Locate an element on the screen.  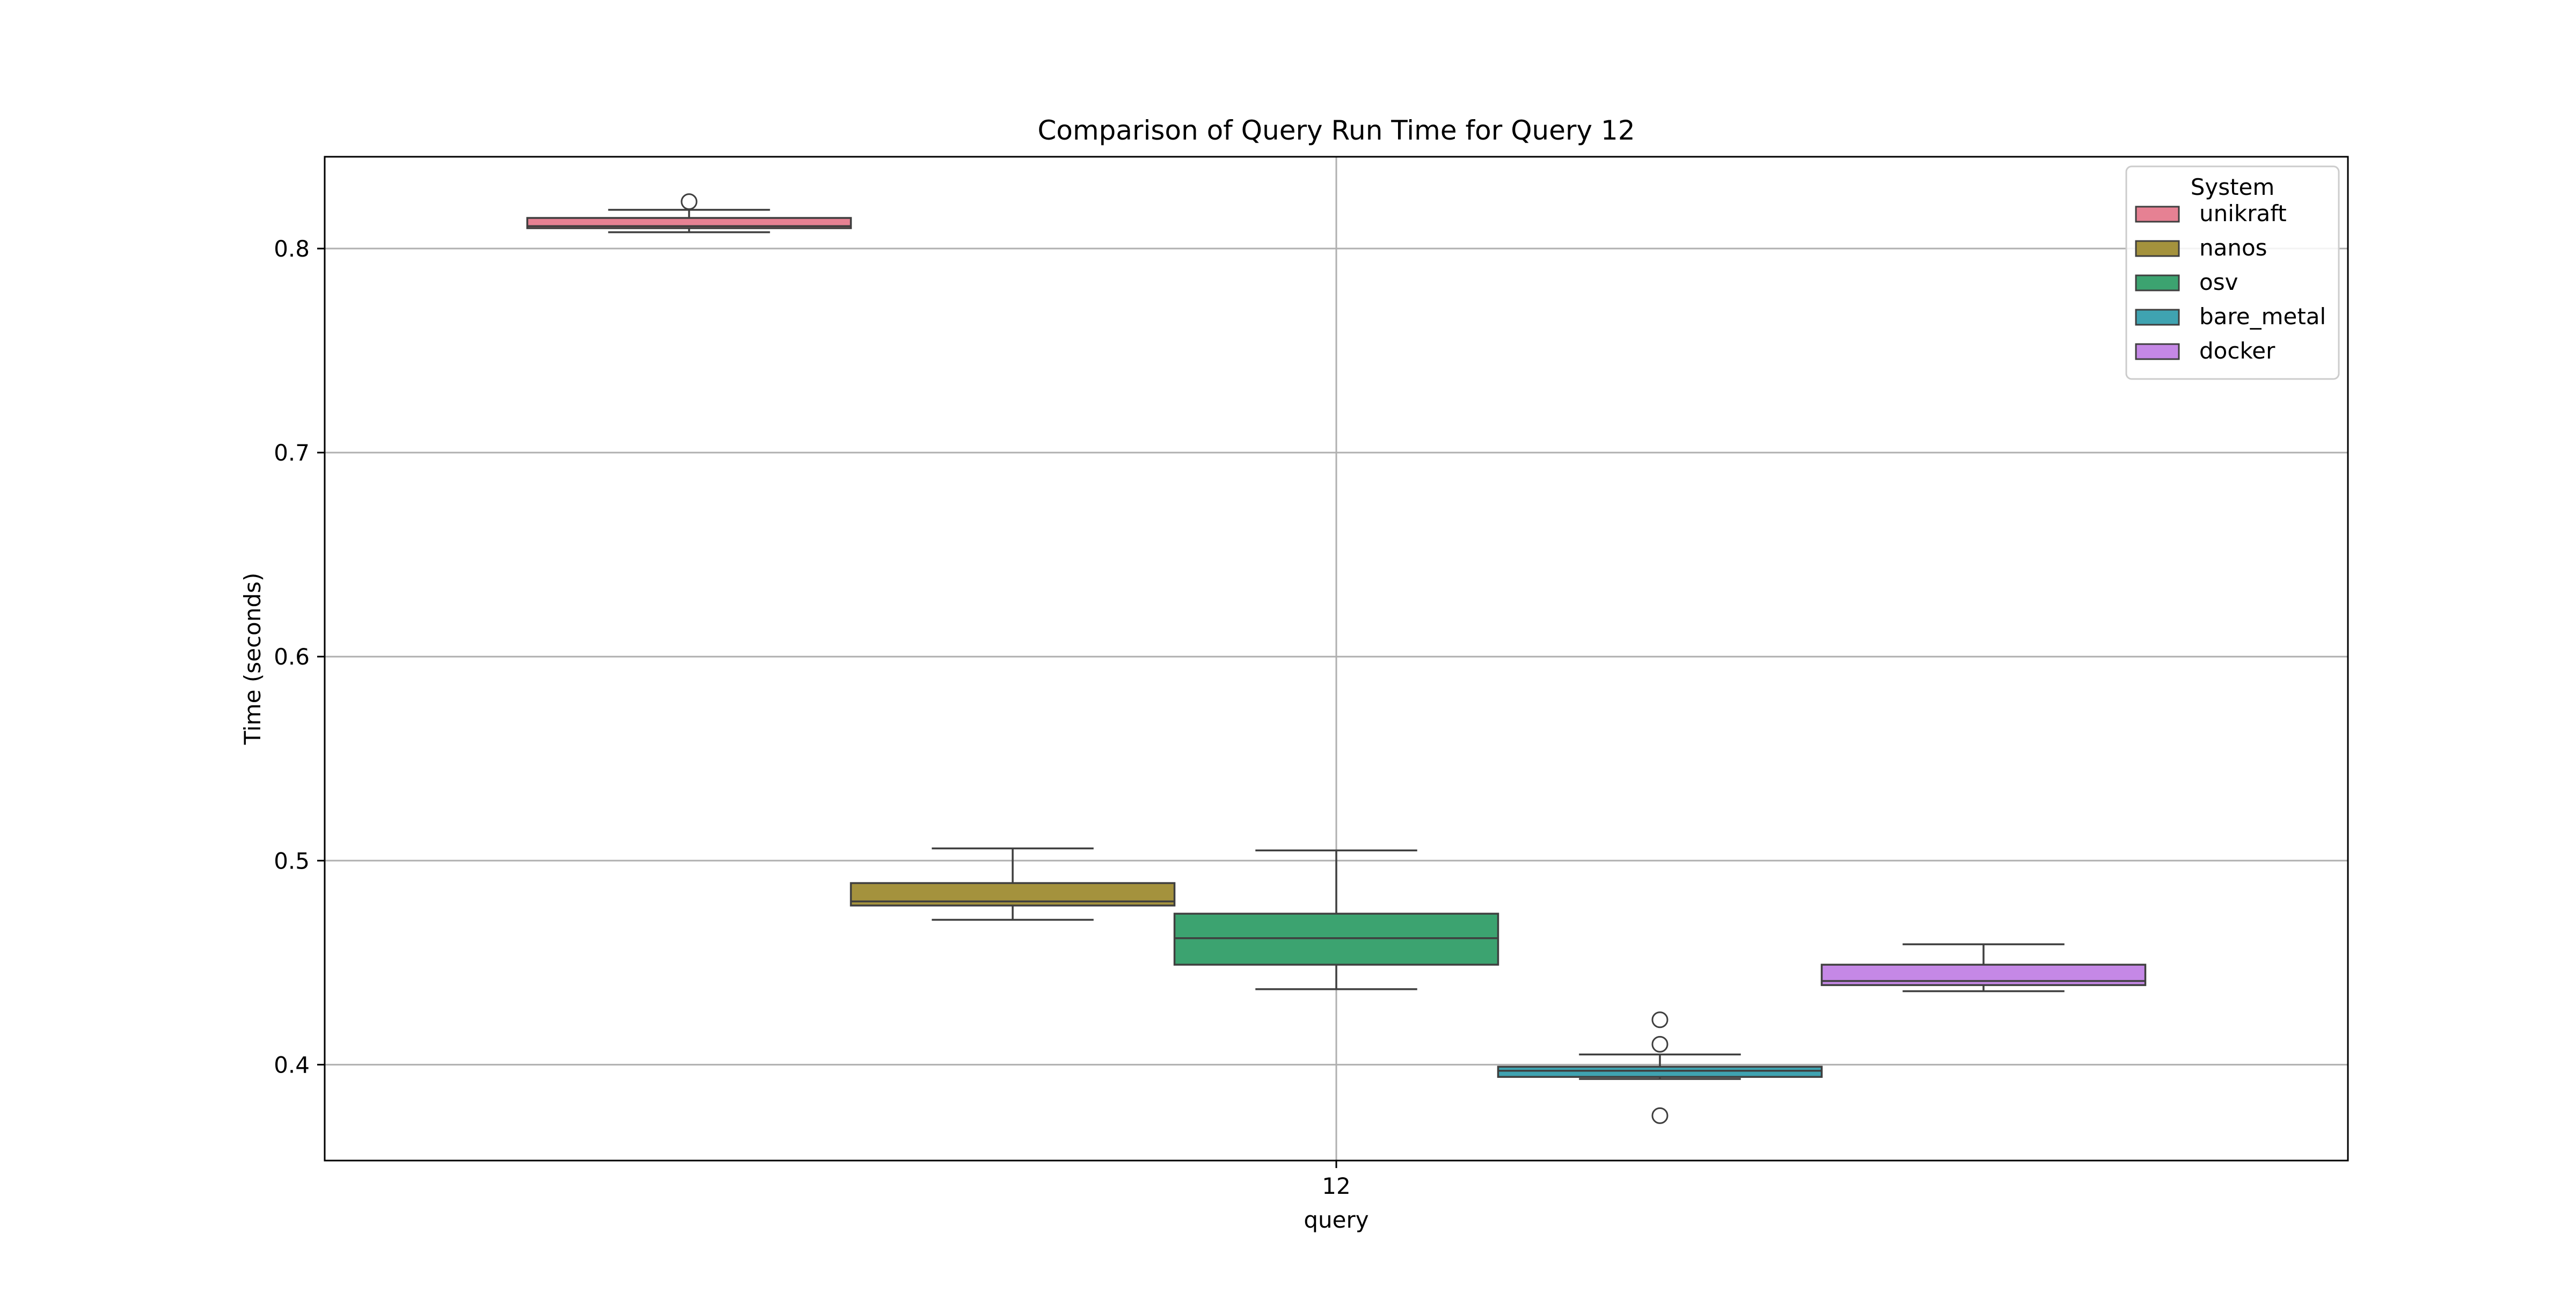
y-tick-label: 0.8 is located at coordinates (292, 249).